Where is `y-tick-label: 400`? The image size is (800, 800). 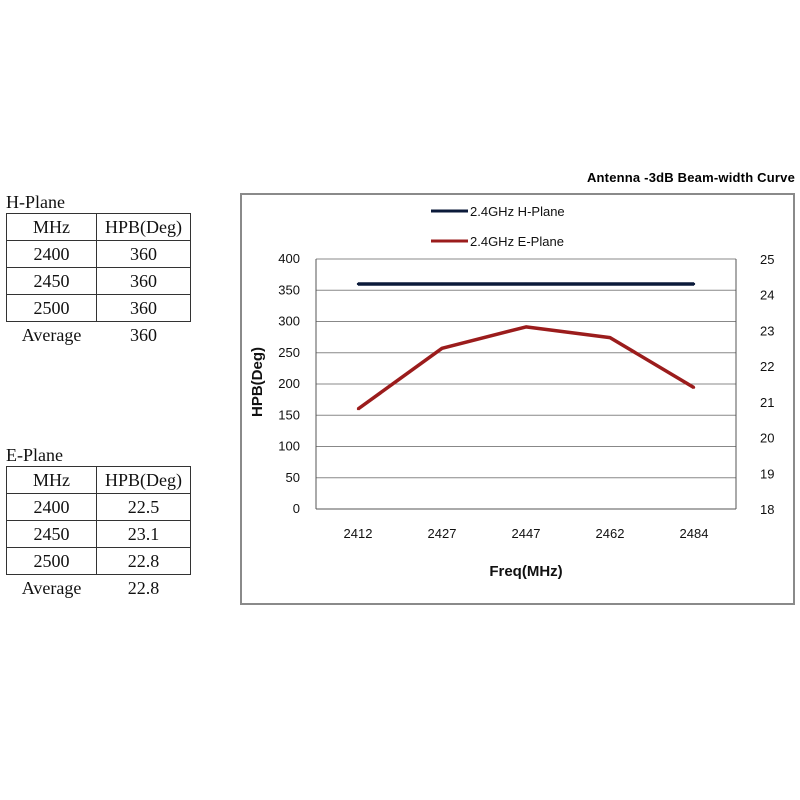
y-tick-label: 400 is located at coordinates (289, 258).